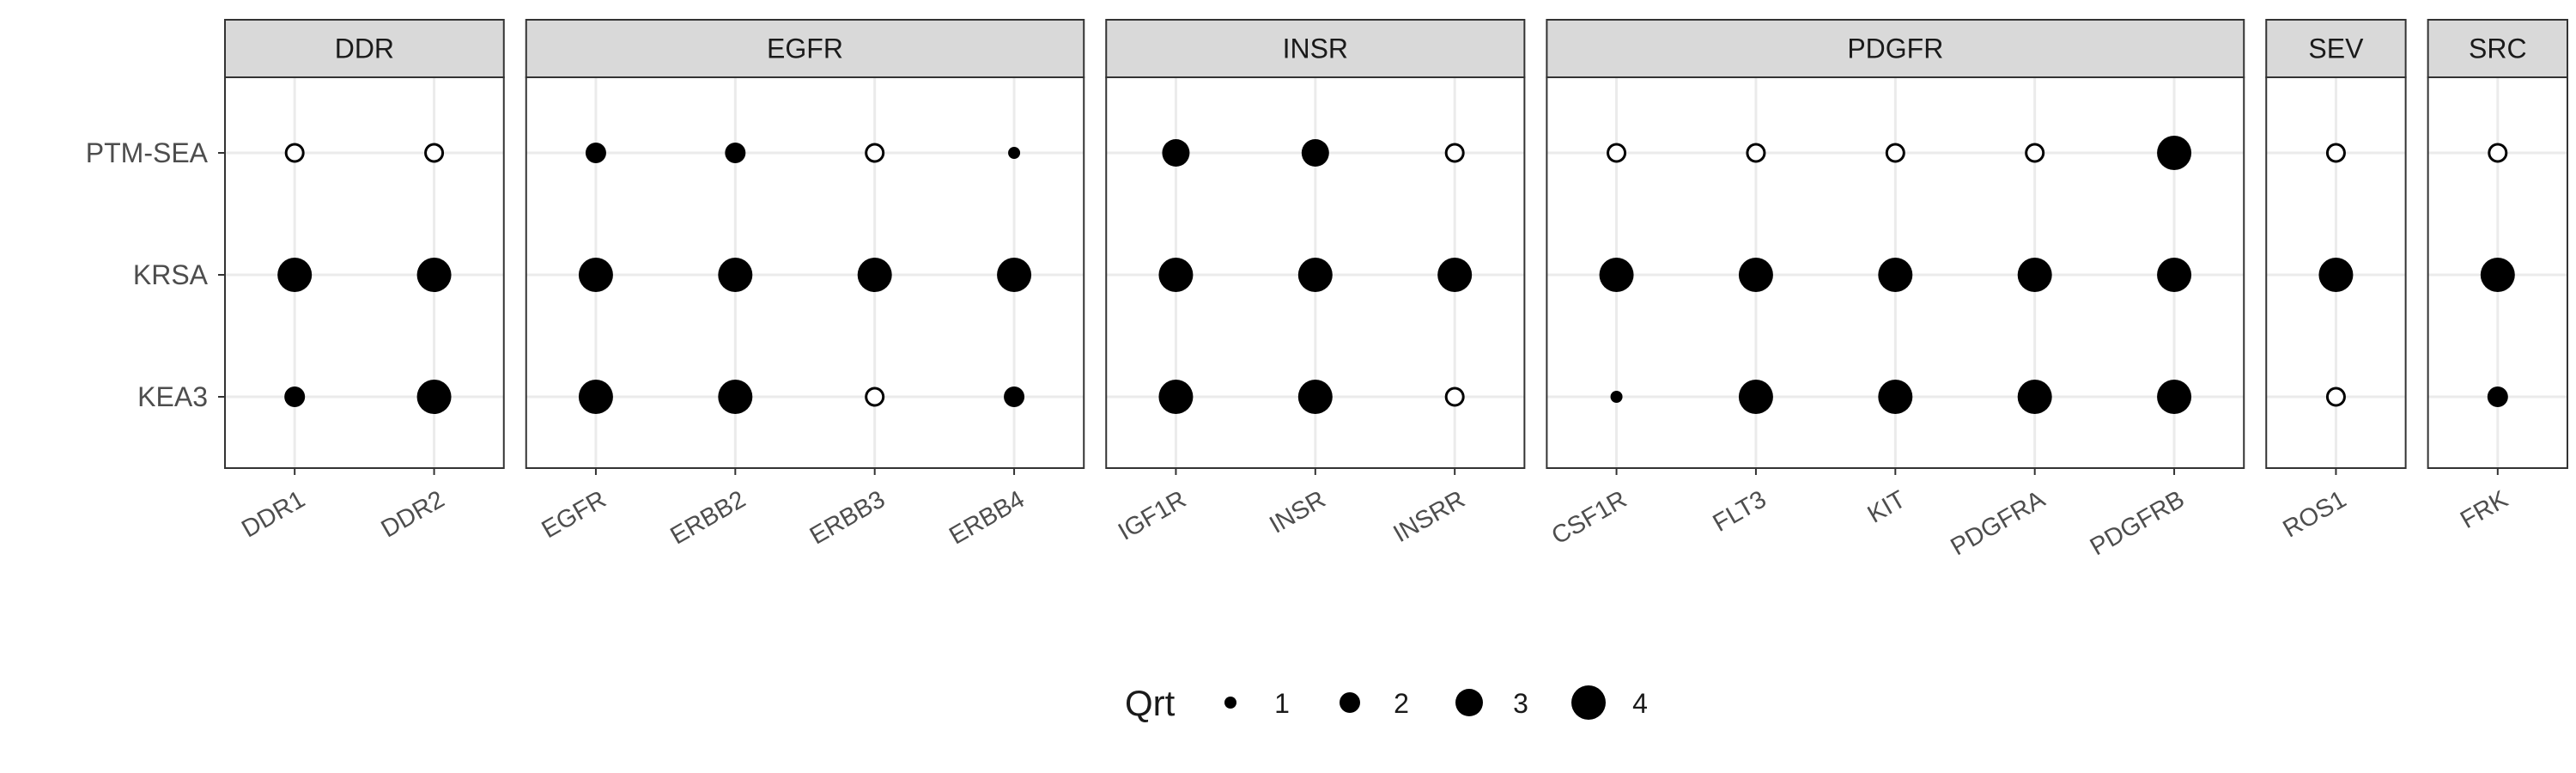  Describe the element at coordinates (574, 514) in the screenshot. I see `x-tick-label: EGFR` at that location.